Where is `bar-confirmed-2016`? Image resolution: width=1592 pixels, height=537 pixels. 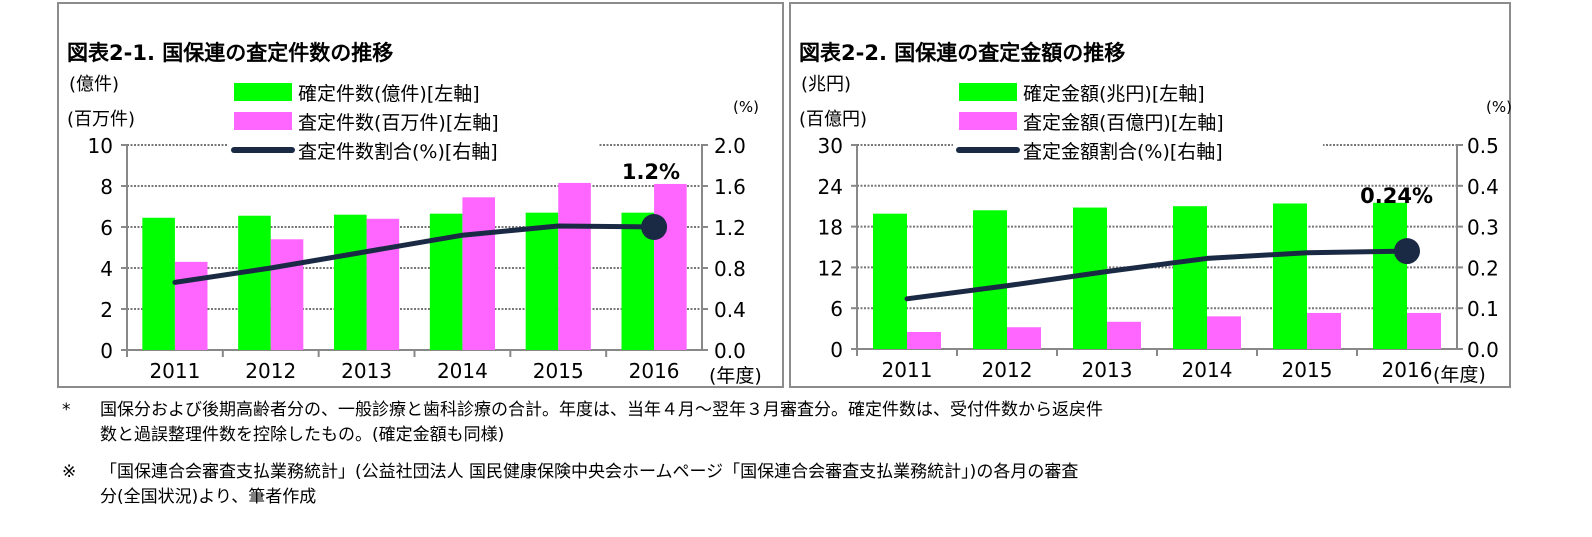 bar-confirmed-2016 is located at coordinates (1390, 275).